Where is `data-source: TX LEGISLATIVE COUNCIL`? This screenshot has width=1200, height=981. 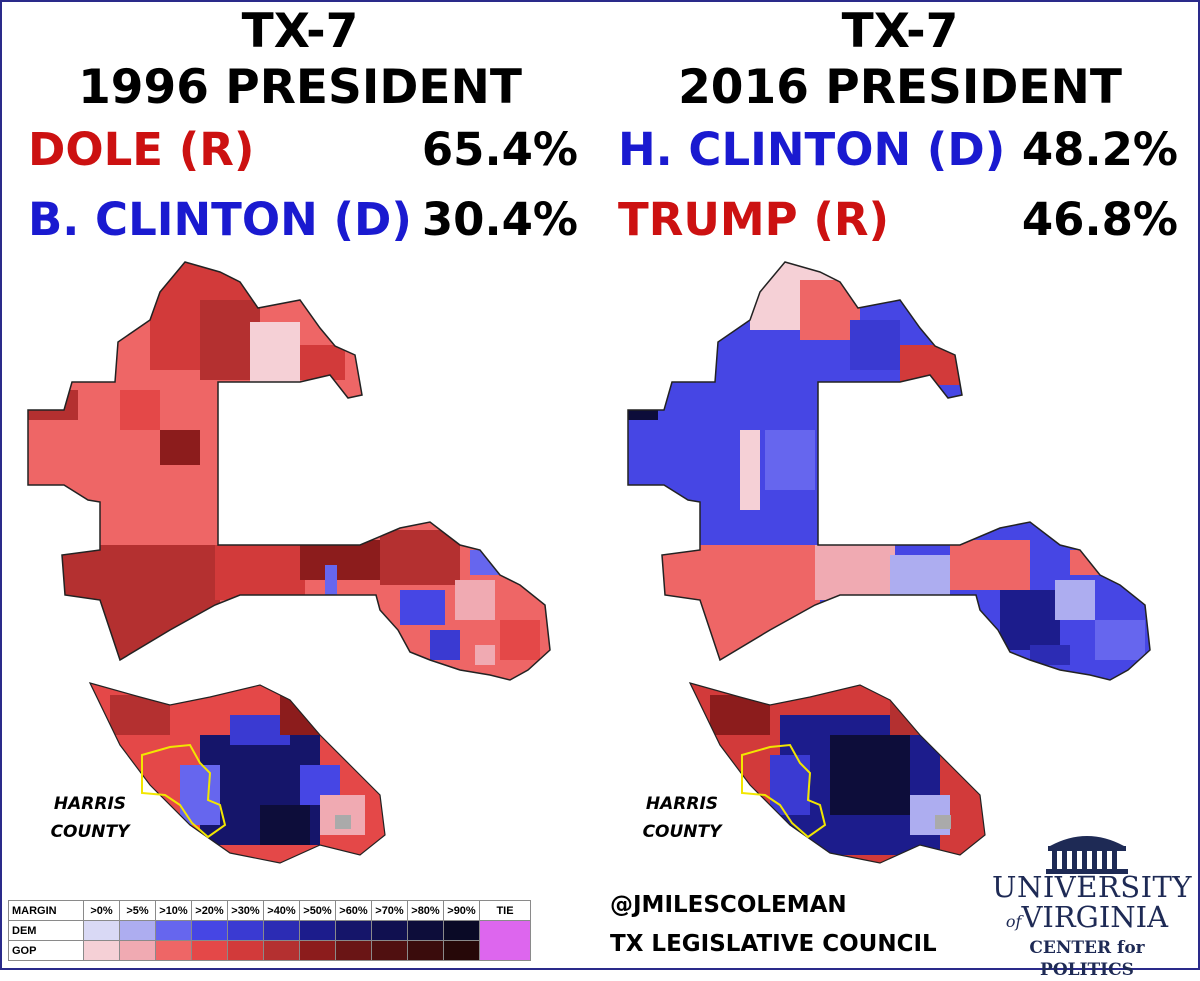 data-source: TX LEGISLATIVE COUNCIL is located at coordinates (773, 944).